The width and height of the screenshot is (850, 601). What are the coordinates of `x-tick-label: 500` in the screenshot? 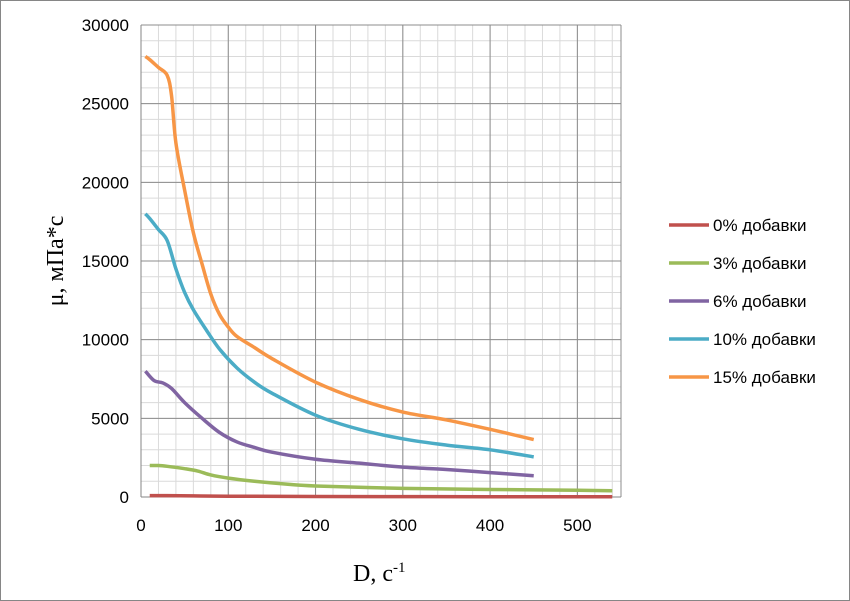 It's located at (577, 525).